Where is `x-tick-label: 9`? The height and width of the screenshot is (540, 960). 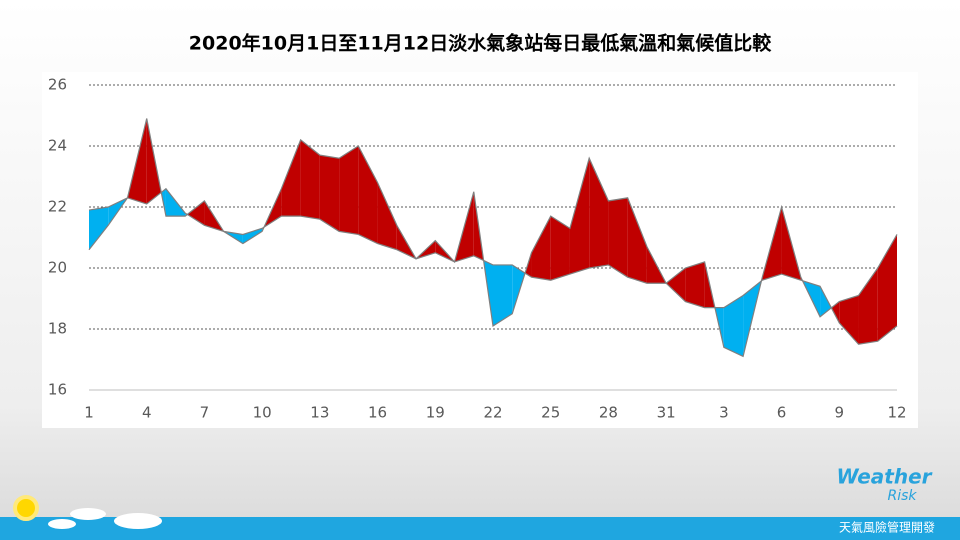
x-tick-label: 9 is located at coordinates (840, 413).